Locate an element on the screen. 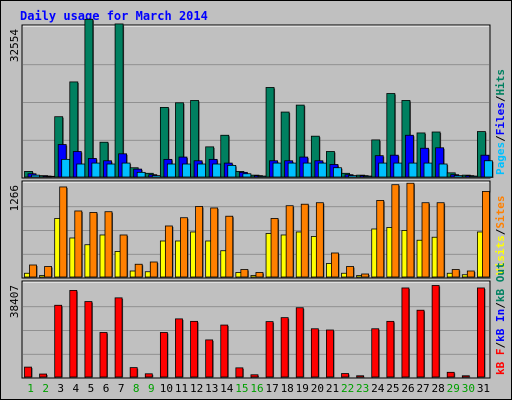 The image size is (512, 400). bar-bottom-kb-f-20-body is located at coordinates (314, 353).